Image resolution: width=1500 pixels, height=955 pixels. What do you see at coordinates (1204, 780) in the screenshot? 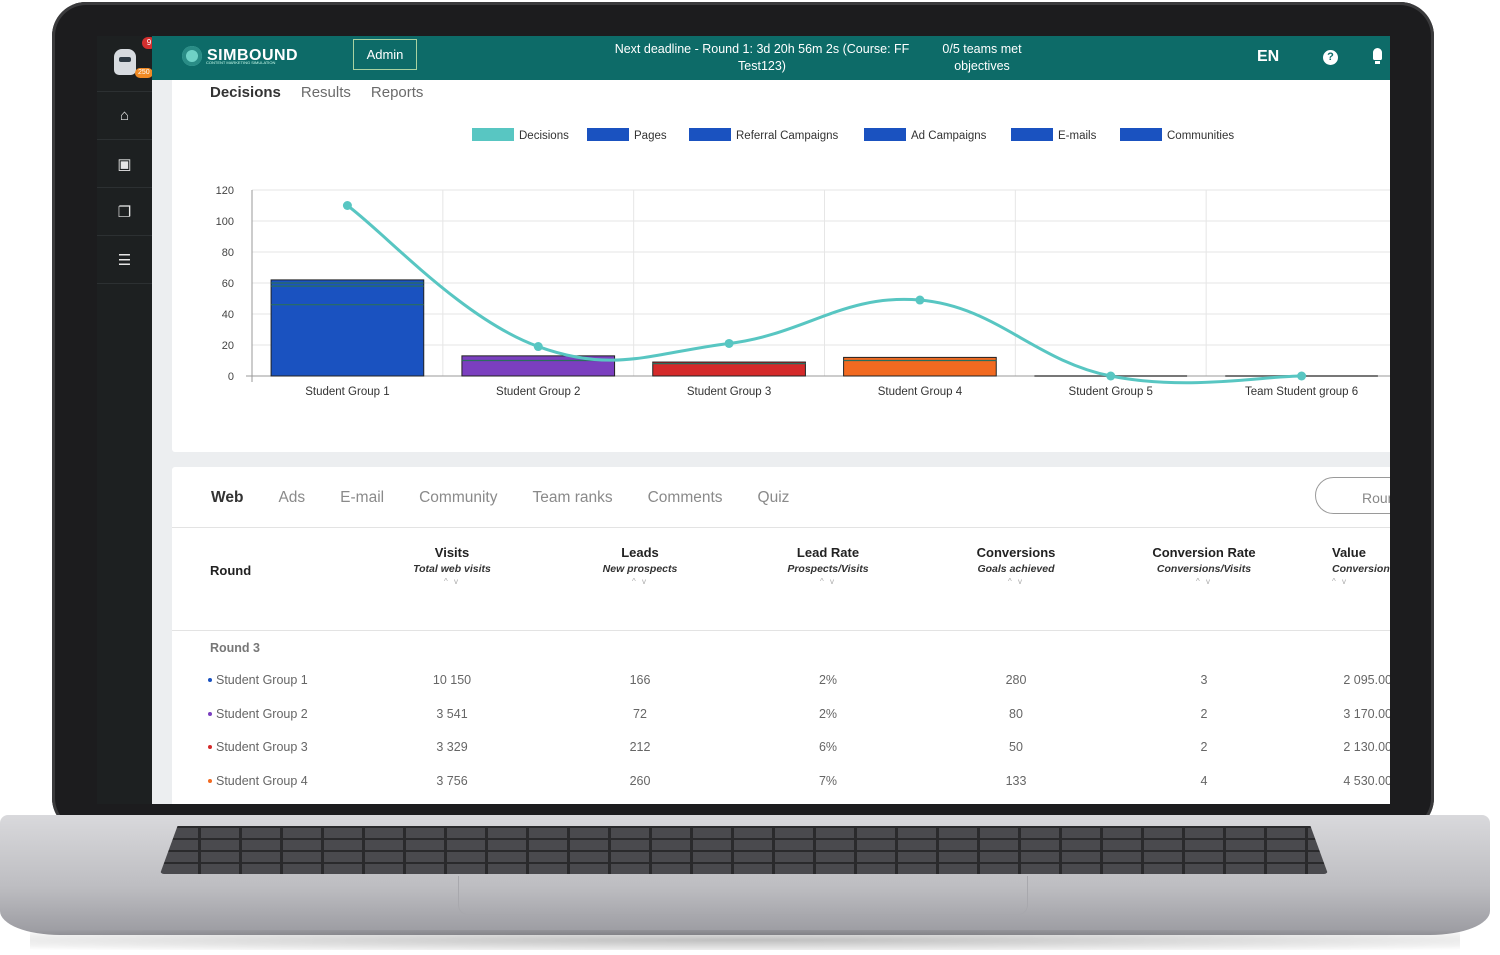
I see `table-cell: 4` at bounding box center [1204, 780].